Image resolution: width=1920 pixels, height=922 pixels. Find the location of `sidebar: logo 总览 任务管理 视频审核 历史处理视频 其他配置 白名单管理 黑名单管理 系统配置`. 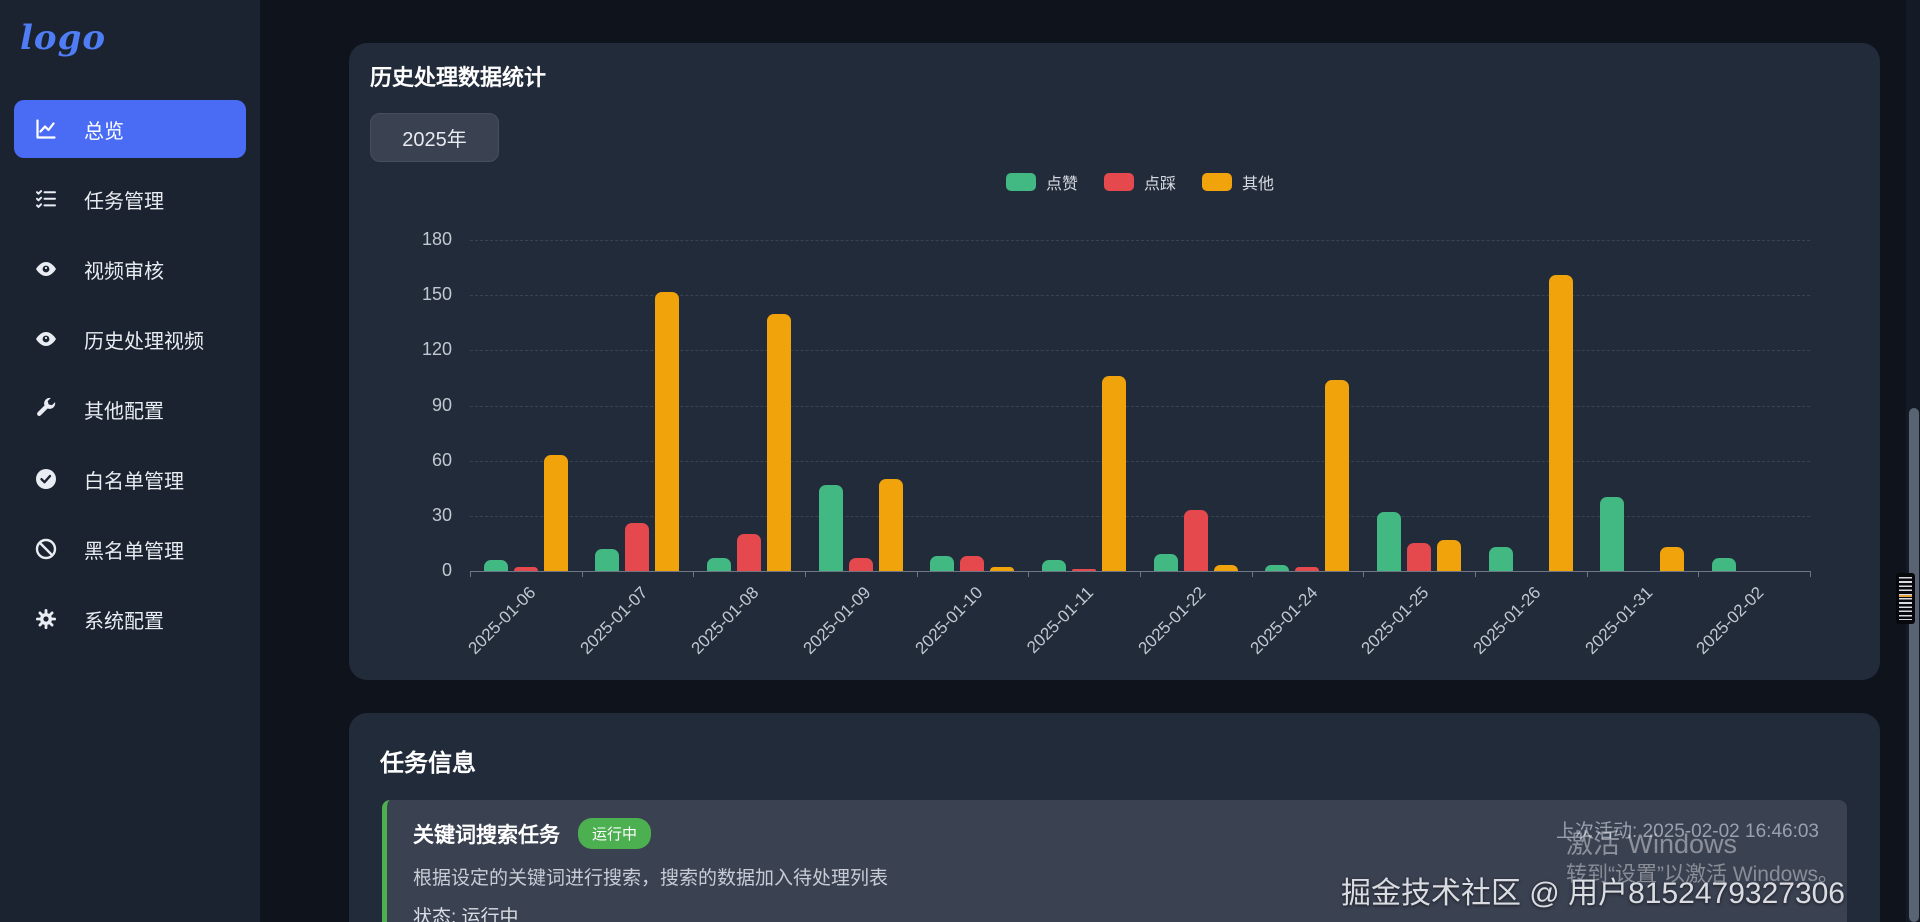

sidebar: logo 总览 任务管理 视频审核 历史处理视频 其他配置 白名单管理 黑名单管理 系统配置 is located at coordinates (130, 461).